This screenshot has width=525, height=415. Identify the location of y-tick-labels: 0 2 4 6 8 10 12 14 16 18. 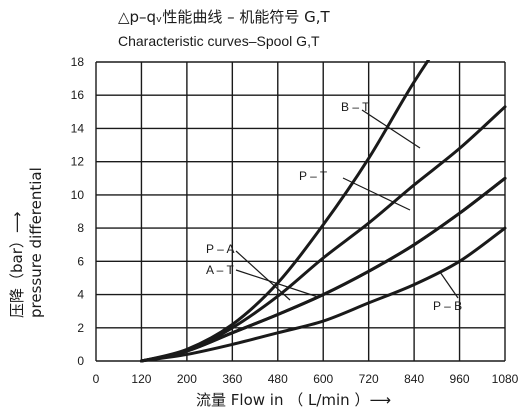
(78, 211).